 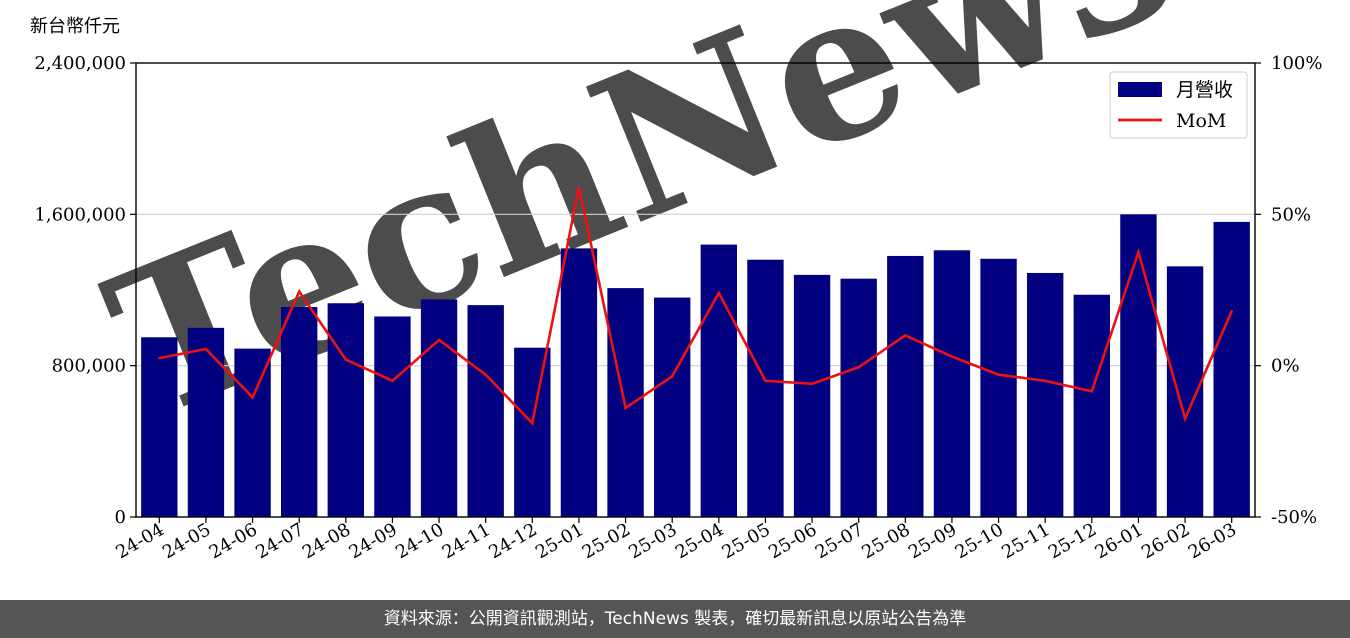 What do you see at coordinates (372, 541) in the screenshot?
I see `x-tick-label: 24-09` at bounding box center [372, 541].